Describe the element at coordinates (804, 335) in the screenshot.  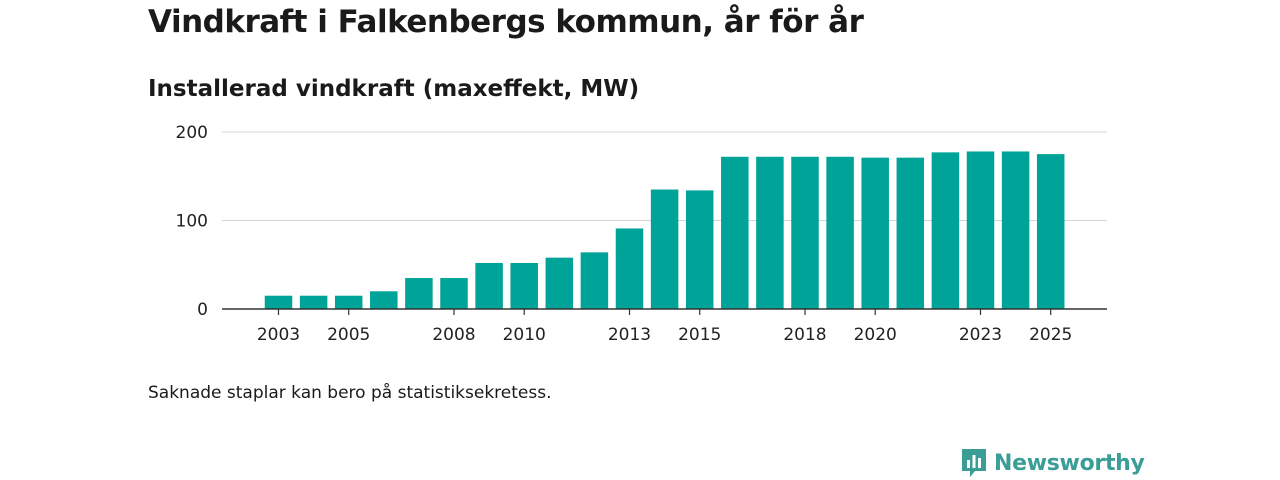
I see `x-tick-label: 2018` at that location.